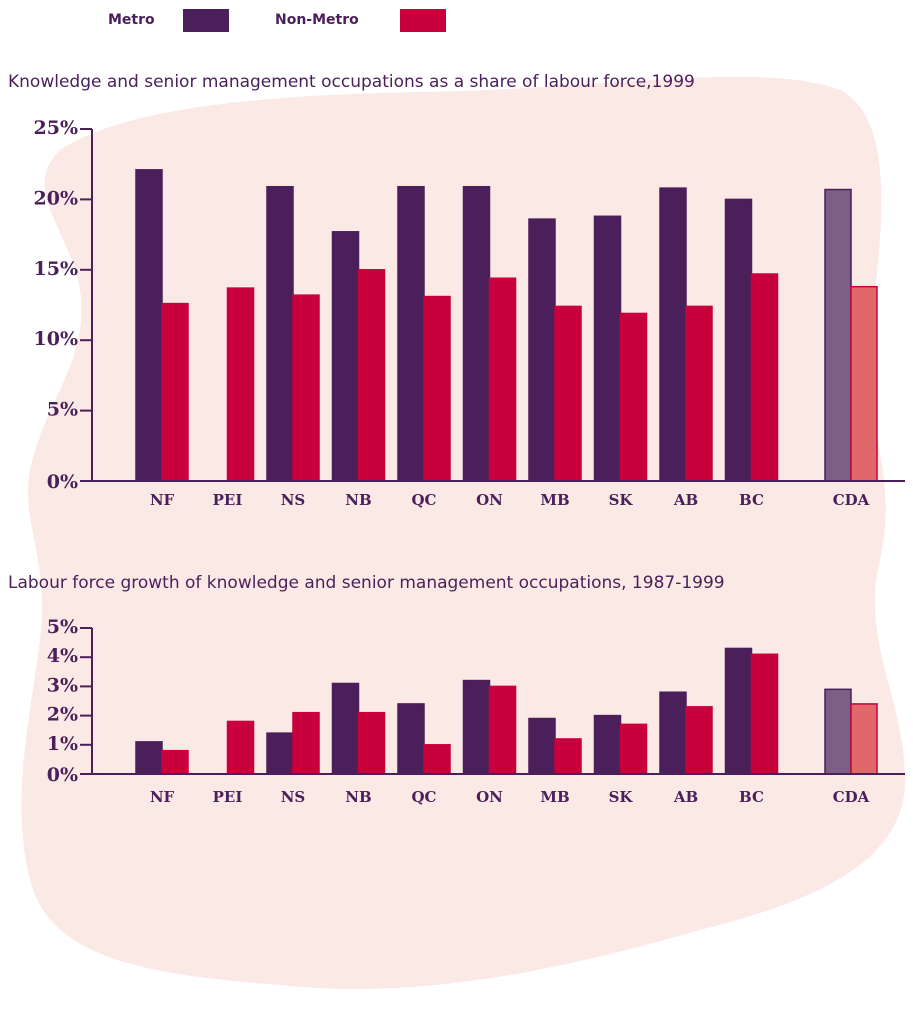 The image size is (913, 1013). Describe the element at coordinates (62, 715) in the screenshot. I see `y-tick-label: 2%` at that location.